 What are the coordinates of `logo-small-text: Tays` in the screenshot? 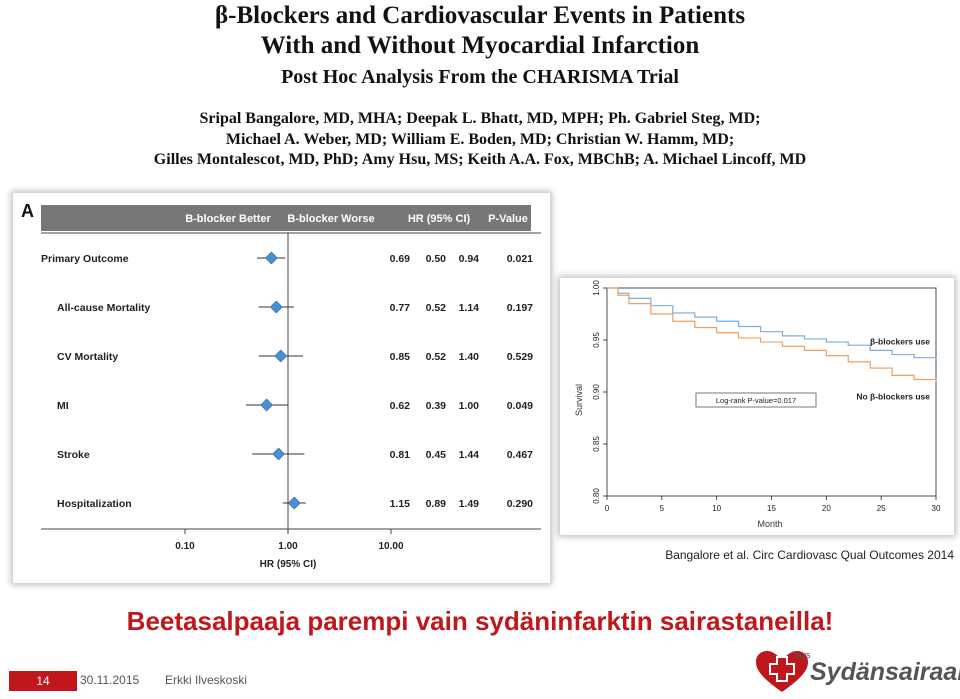 It's located at (801, 655).